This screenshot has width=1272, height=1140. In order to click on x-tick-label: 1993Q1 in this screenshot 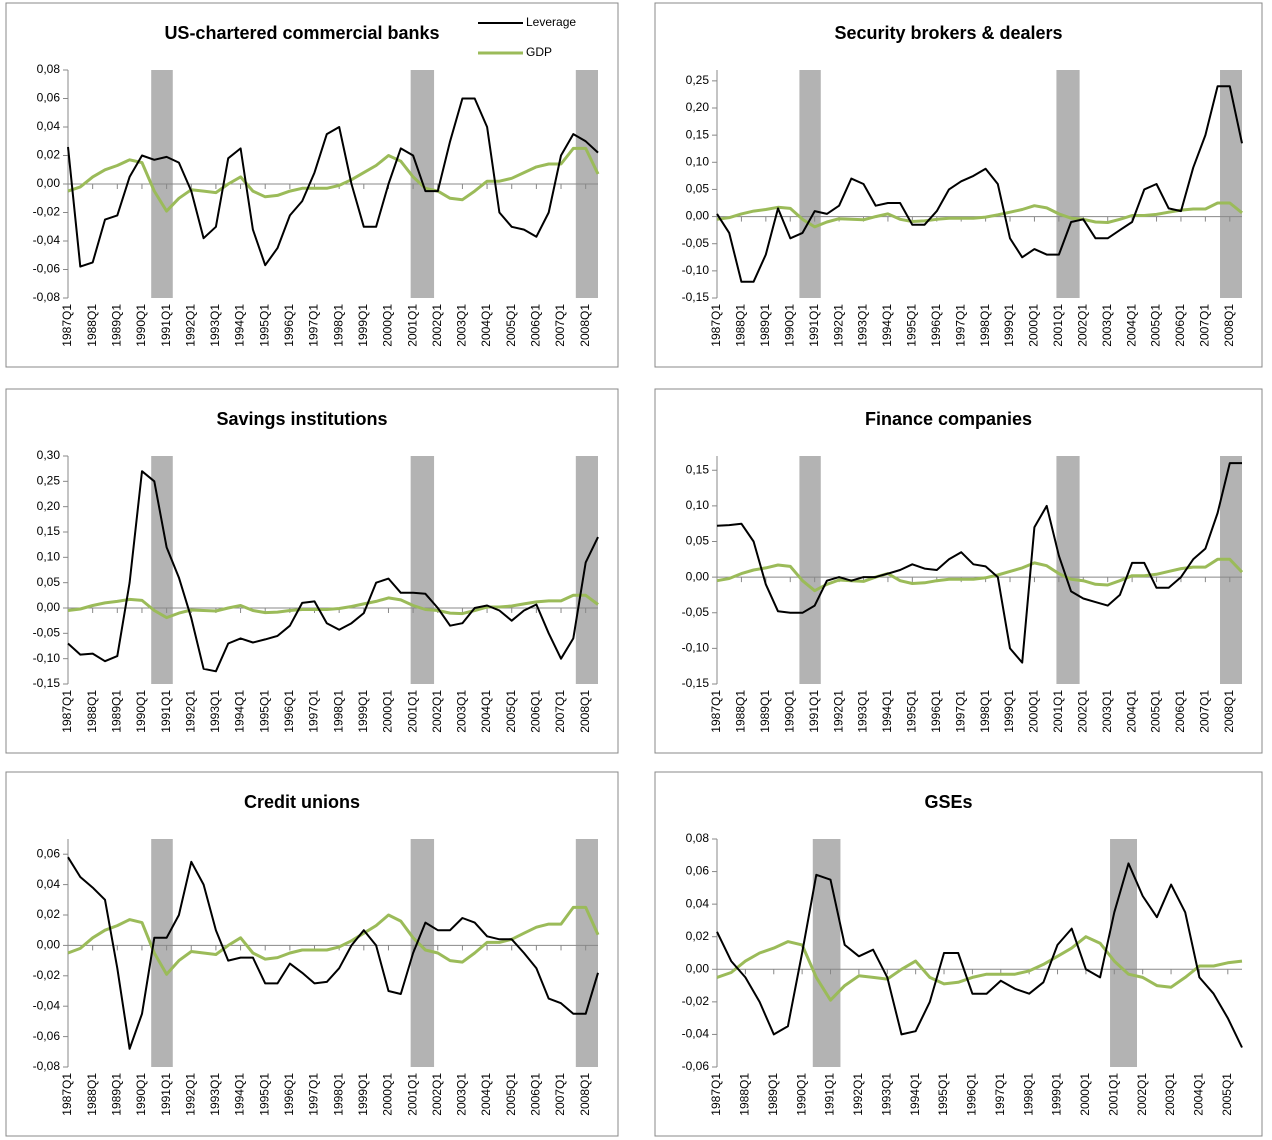, I will do `click(886, 1094)`.